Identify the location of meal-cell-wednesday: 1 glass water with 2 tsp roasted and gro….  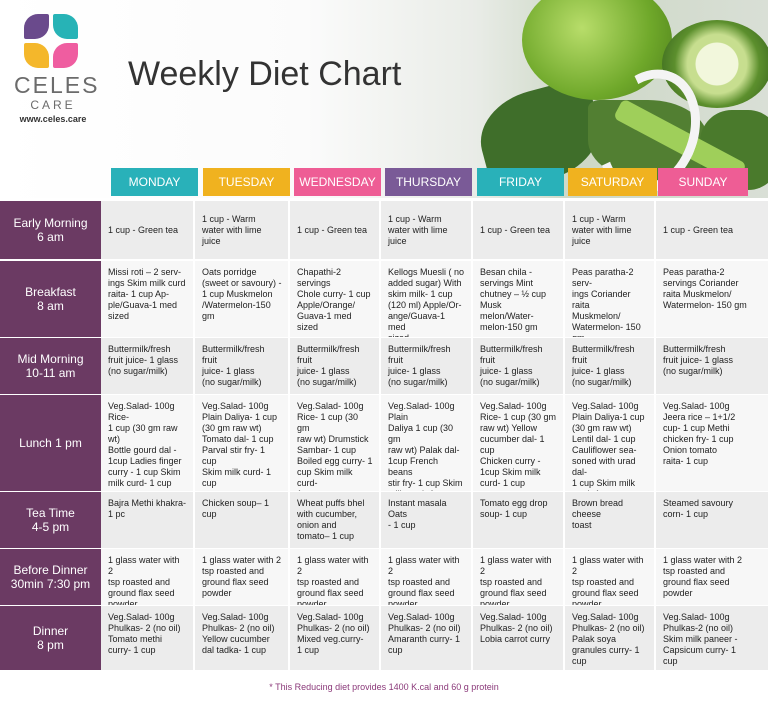
(334, 577).